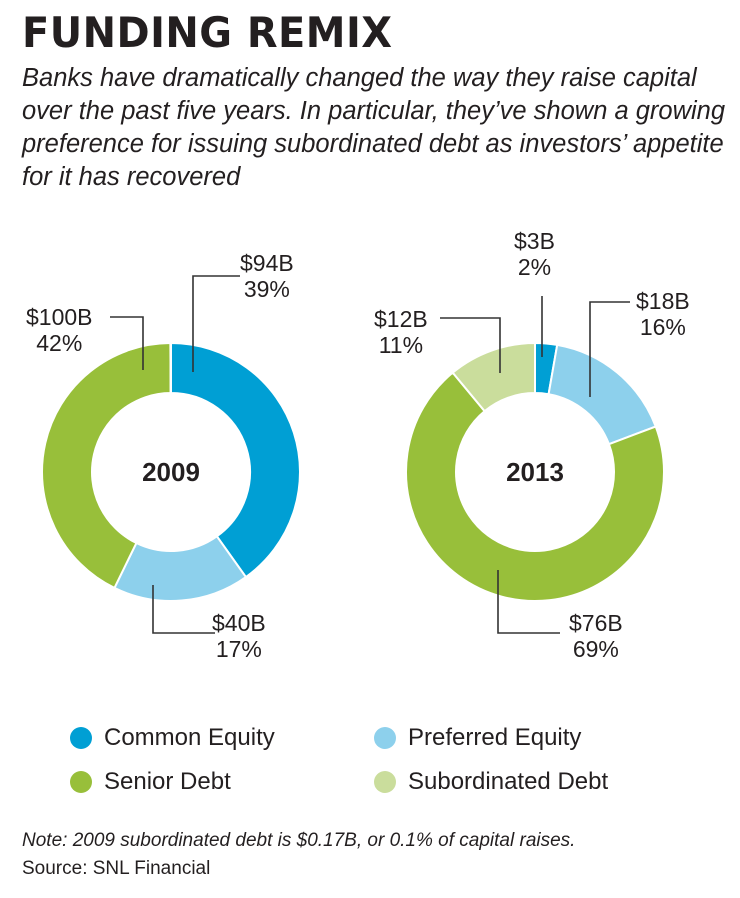 The width and height of the screenshot is (740, 898). What do you see at coordinates (239, 636) in the screenshot?
I see `label-2009-preferred: $40B 17%` at bounding box center [239, 636].